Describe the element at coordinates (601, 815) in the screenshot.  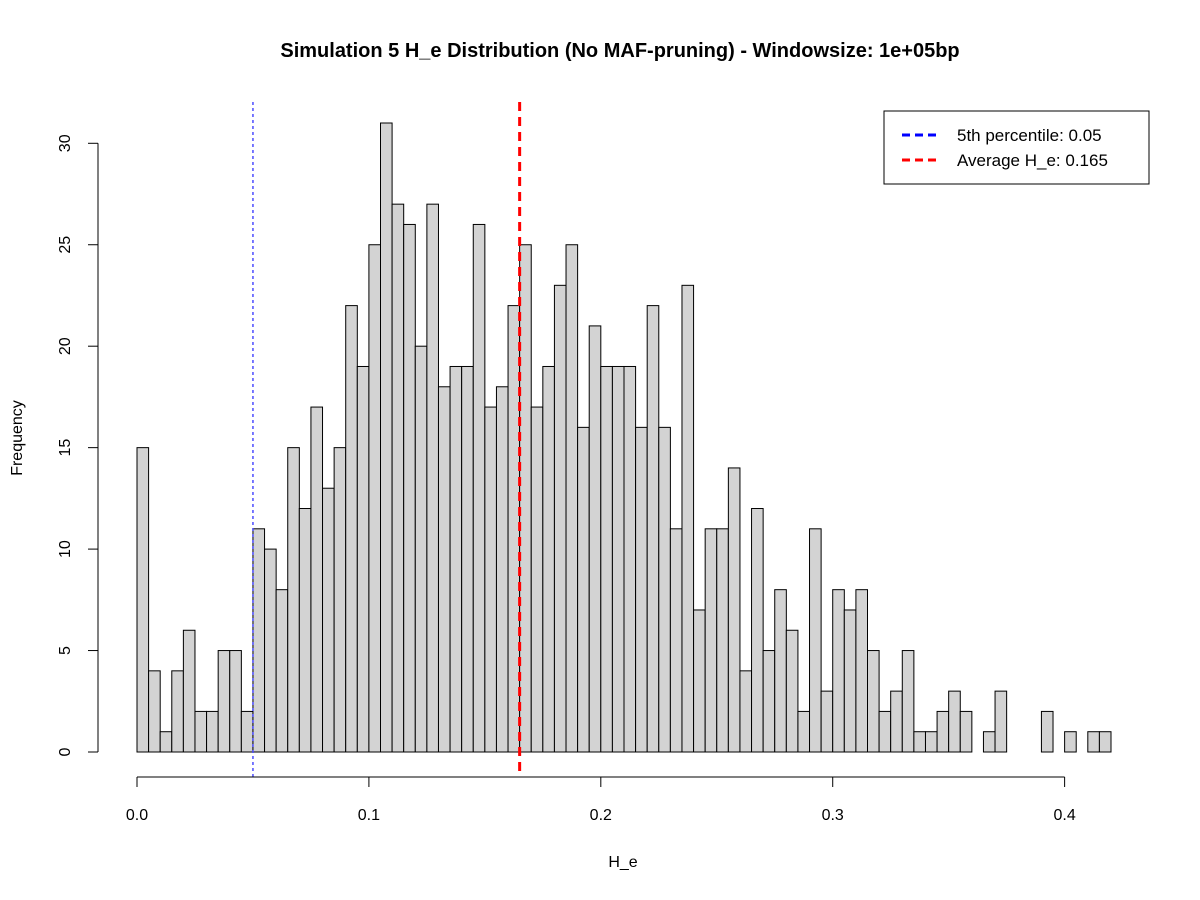
I see `x-tick-label: 0.2` at that location.